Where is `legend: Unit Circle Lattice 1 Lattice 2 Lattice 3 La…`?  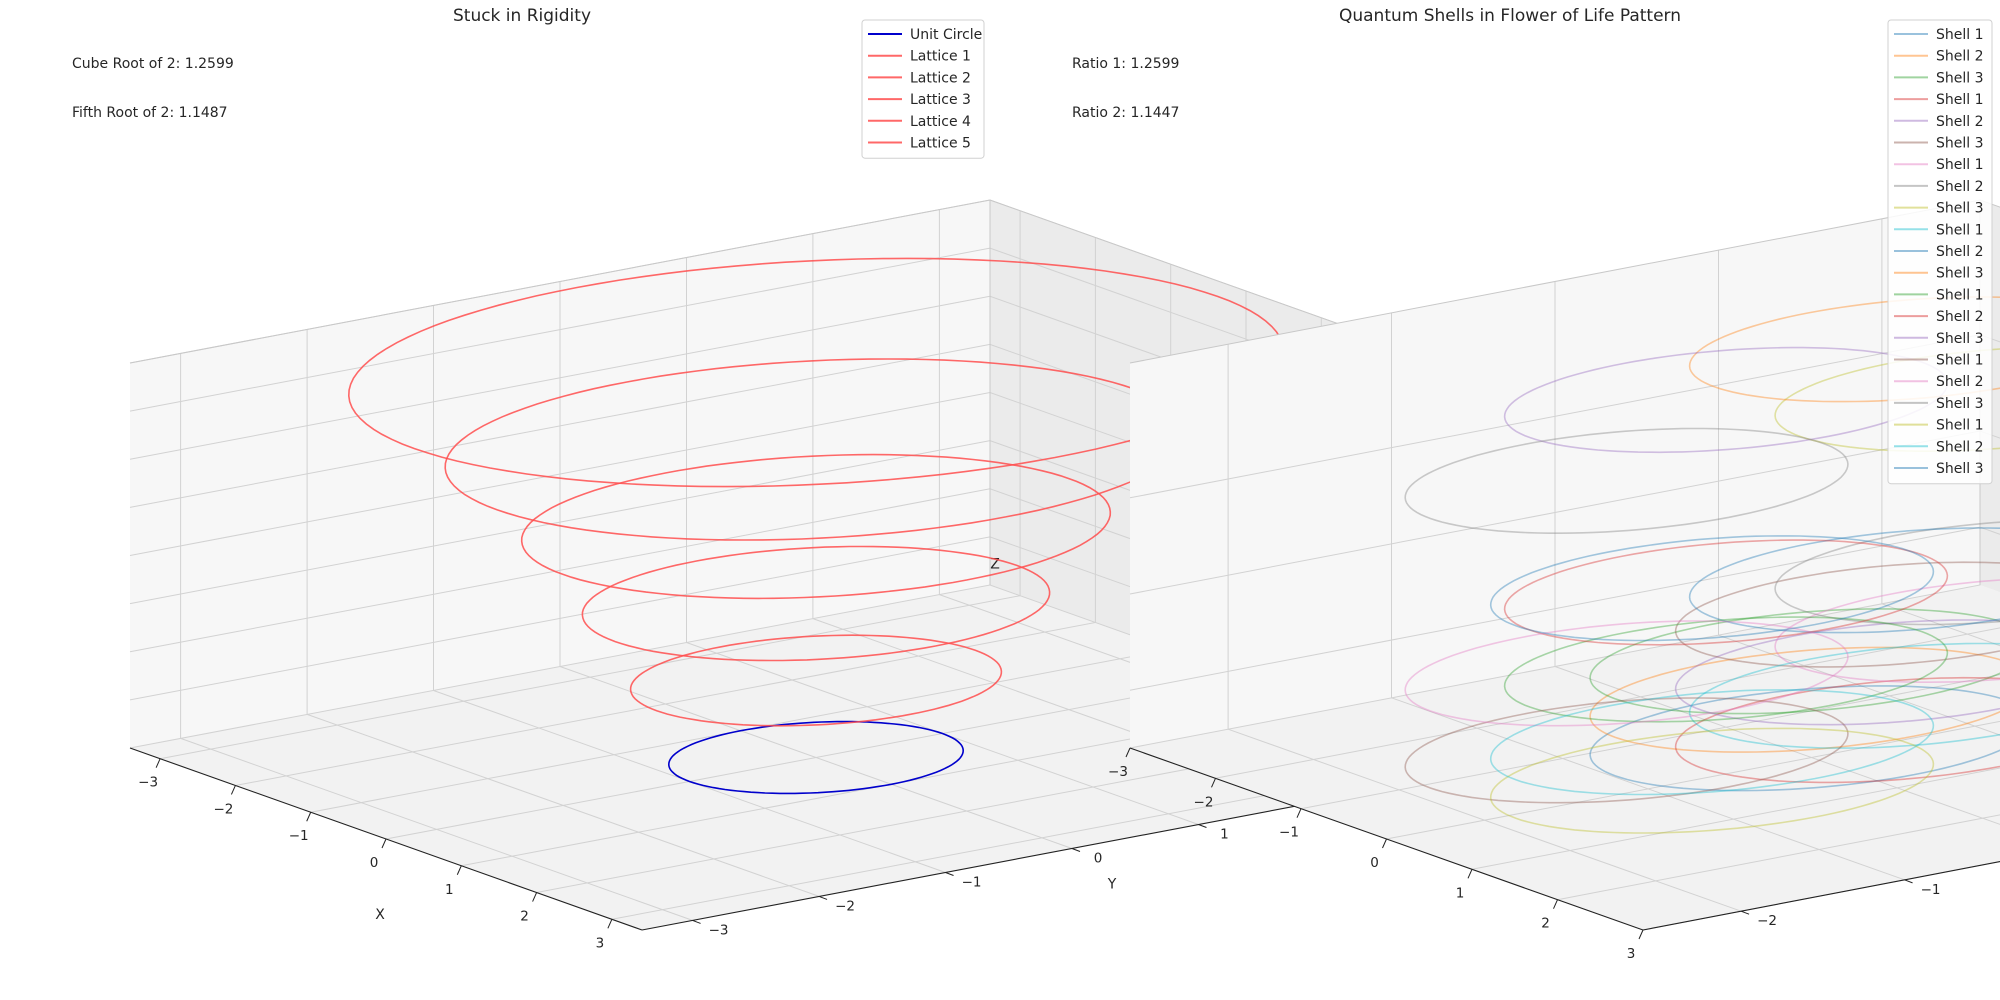 legend: Unit Circle Lattice 1 Lattice 2 Lattice 3 La… is located at coordinates (923, 89).